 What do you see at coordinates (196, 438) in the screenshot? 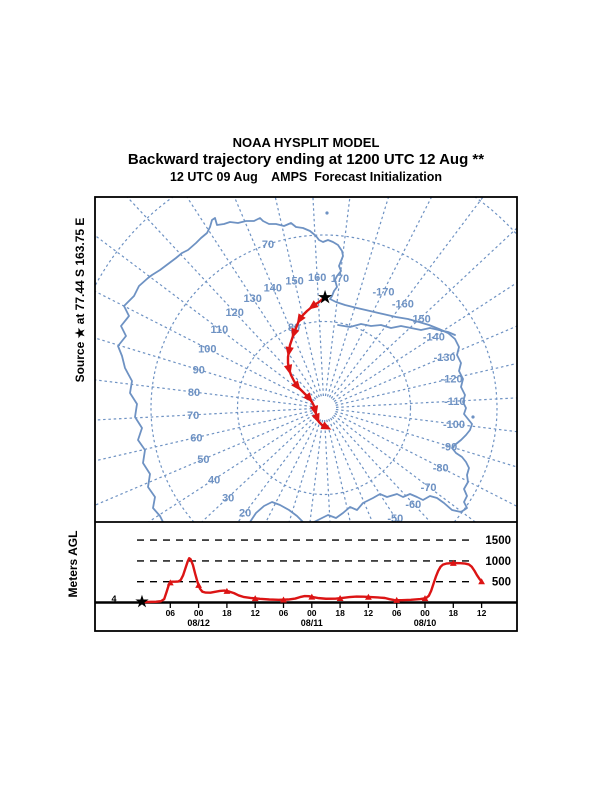
I see `longitude-label: 60` at bounding box center [196, 438].